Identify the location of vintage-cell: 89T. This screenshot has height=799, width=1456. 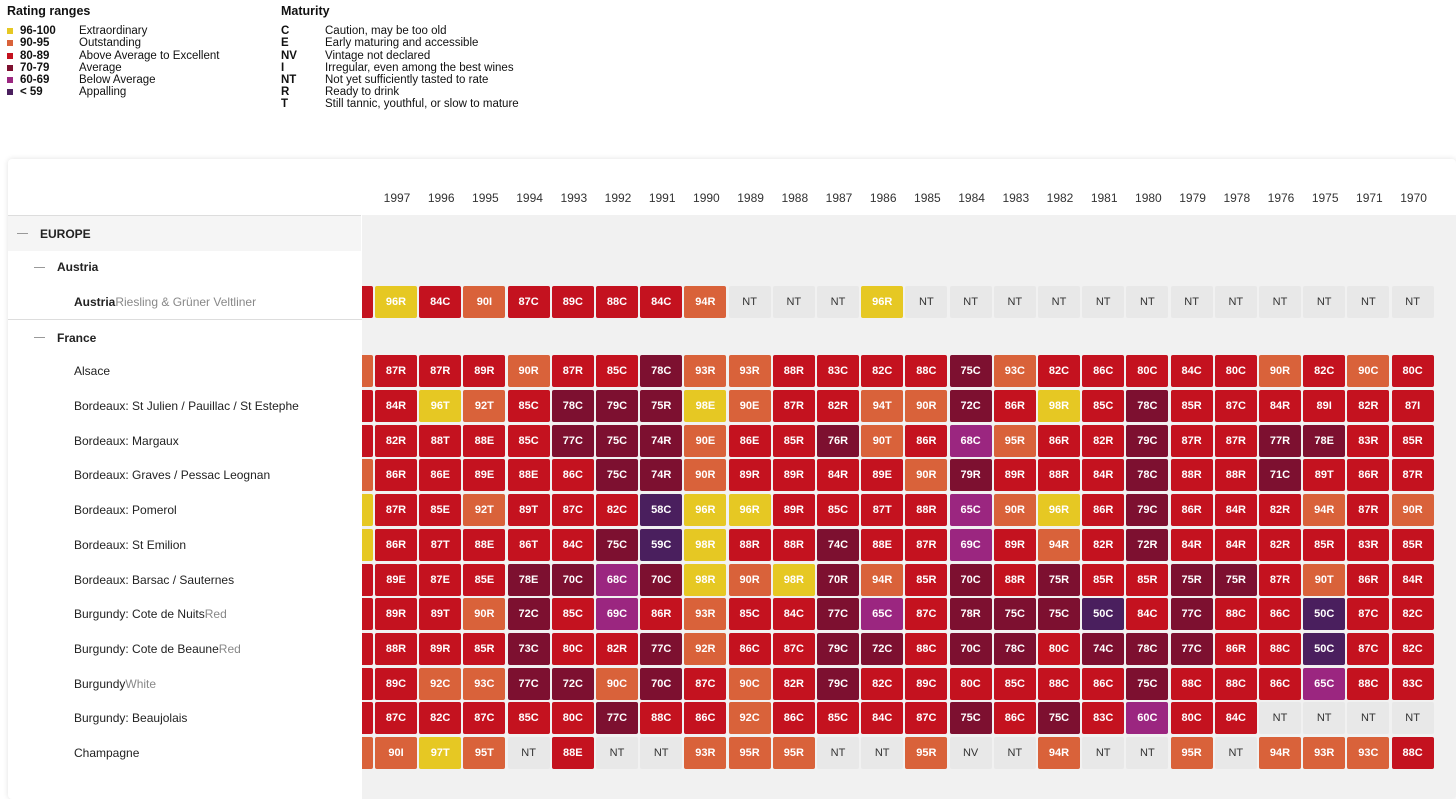
(440, 614).